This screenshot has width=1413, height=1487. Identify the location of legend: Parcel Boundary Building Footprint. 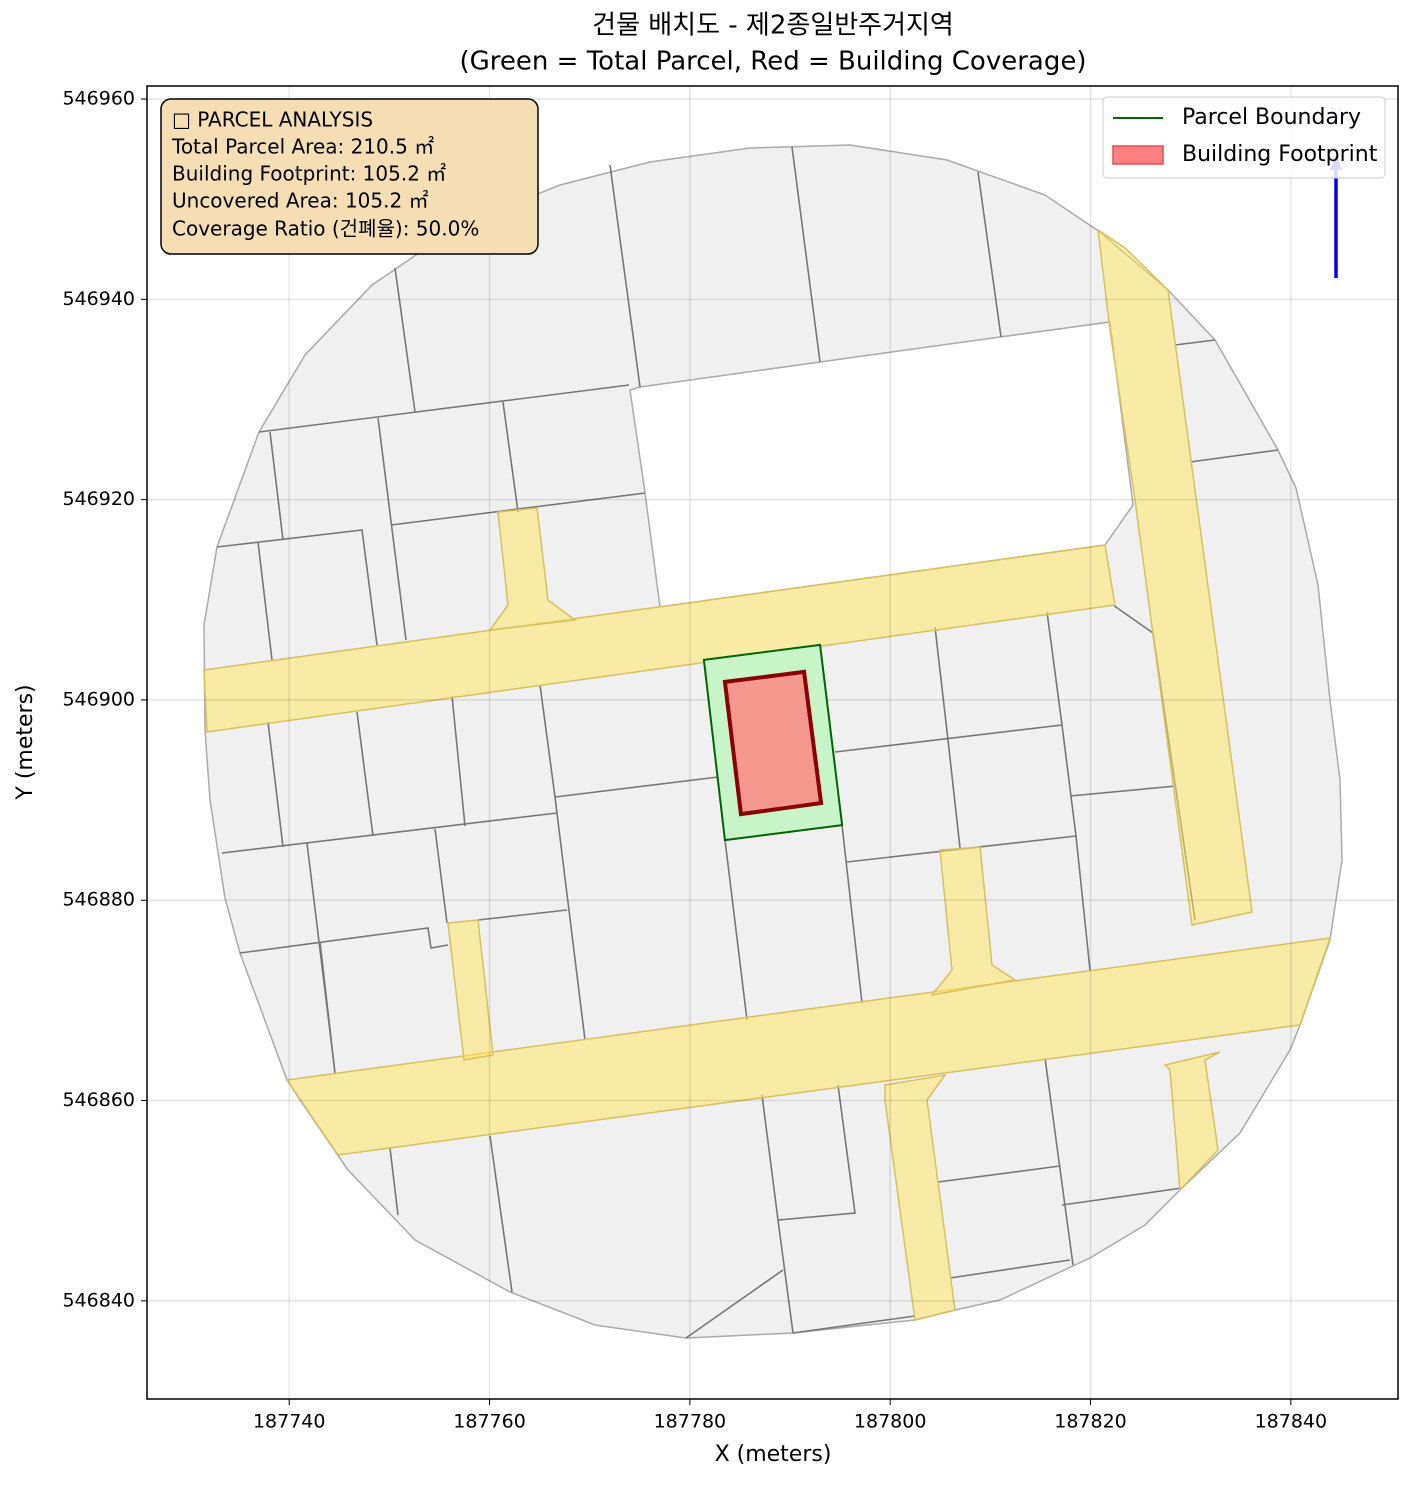
(1244, 137).